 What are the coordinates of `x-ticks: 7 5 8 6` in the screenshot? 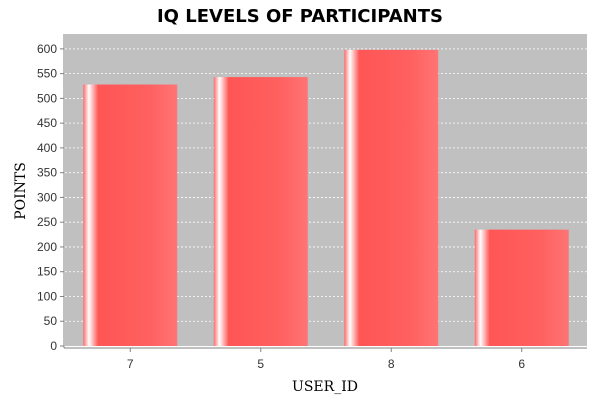 It's located at (326, 359).